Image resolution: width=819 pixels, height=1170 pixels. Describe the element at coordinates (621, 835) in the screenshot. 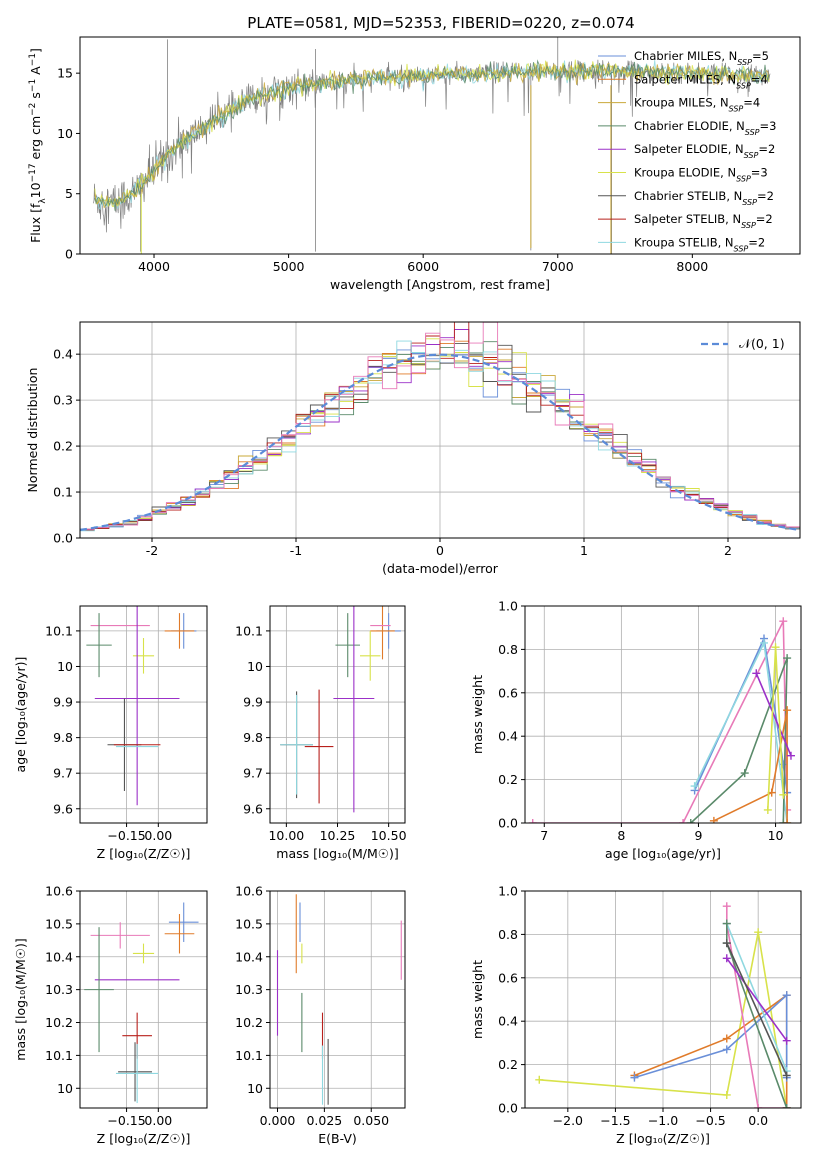

I see `x-tick-label: 8` at that location.